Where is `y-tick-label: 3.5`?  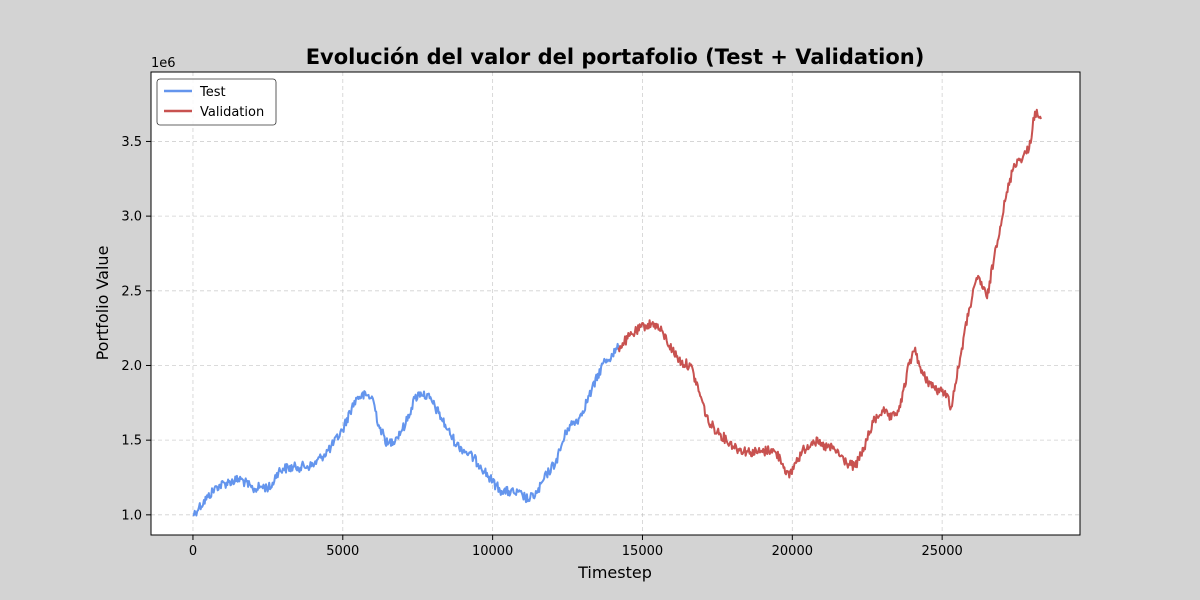 y-tick-label: 3.5 is located at coordinates (131, 142).